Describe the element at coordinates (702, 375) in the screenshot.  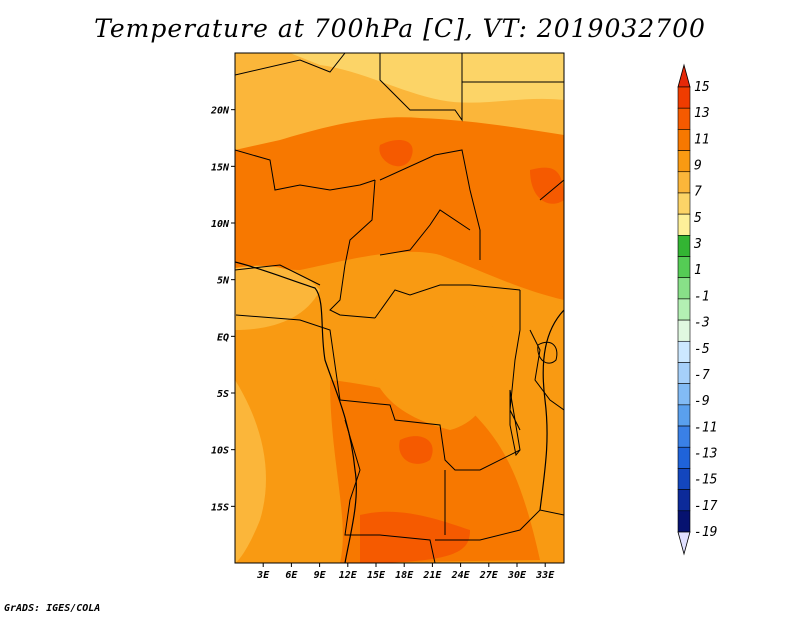
I see `colorbar-label: -7` at that location.